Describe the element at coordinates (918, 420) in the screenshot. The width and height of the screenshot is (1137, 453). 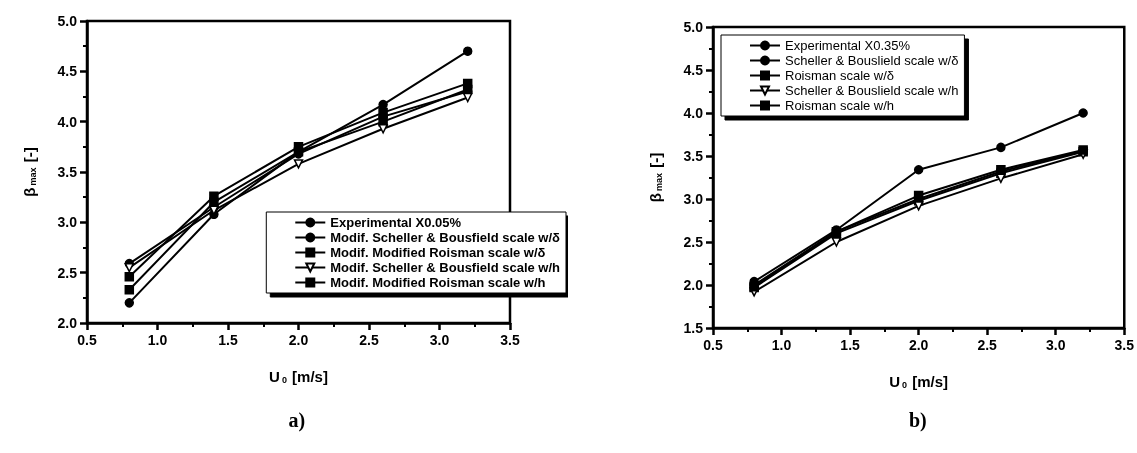
I see `text: b)` at that location.